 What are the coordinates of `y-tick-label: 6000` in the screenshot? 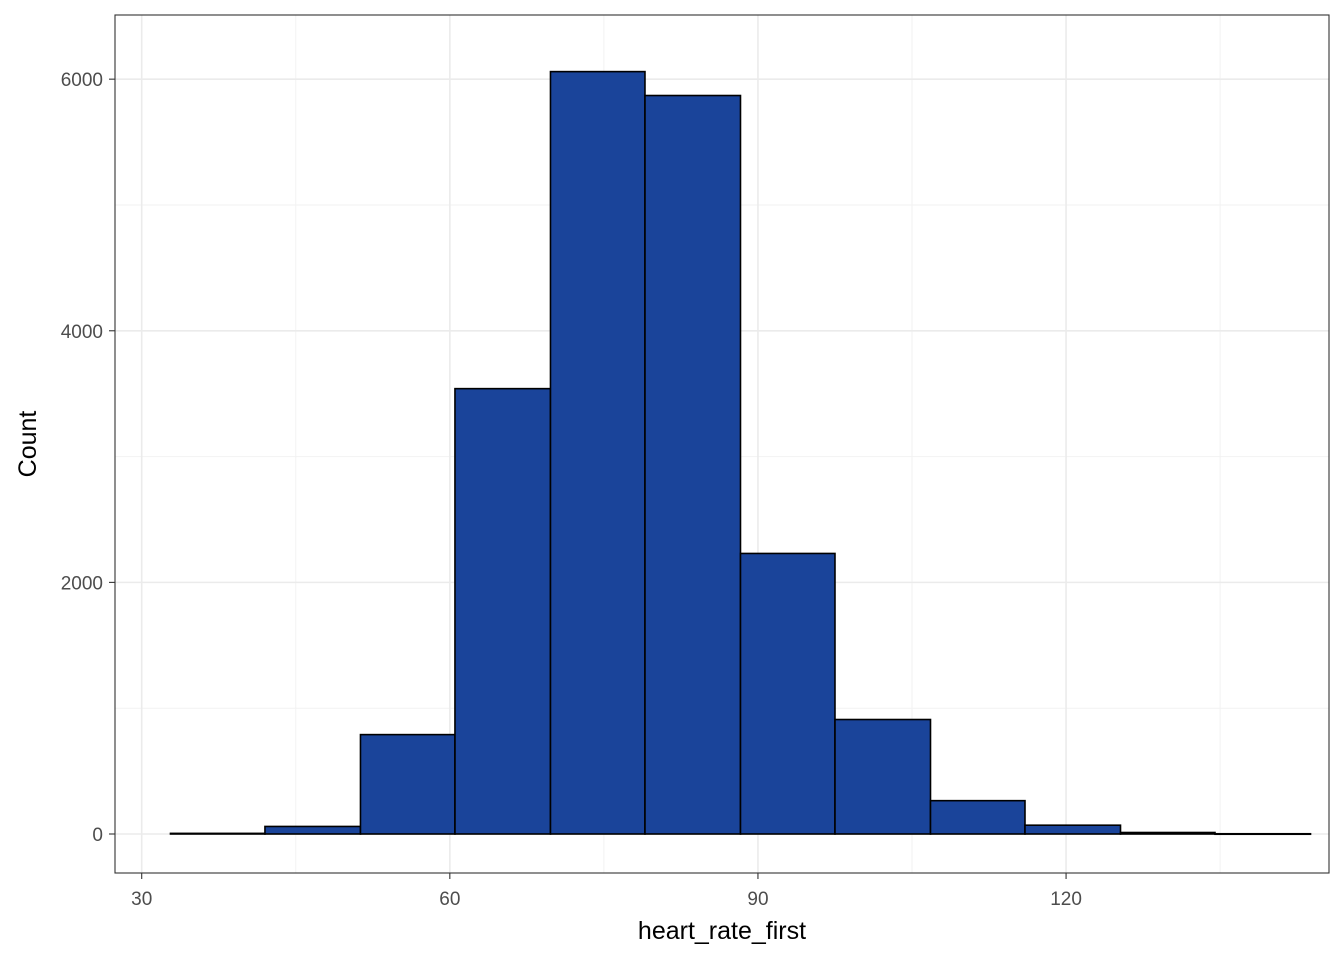 It's located at (82, 80).